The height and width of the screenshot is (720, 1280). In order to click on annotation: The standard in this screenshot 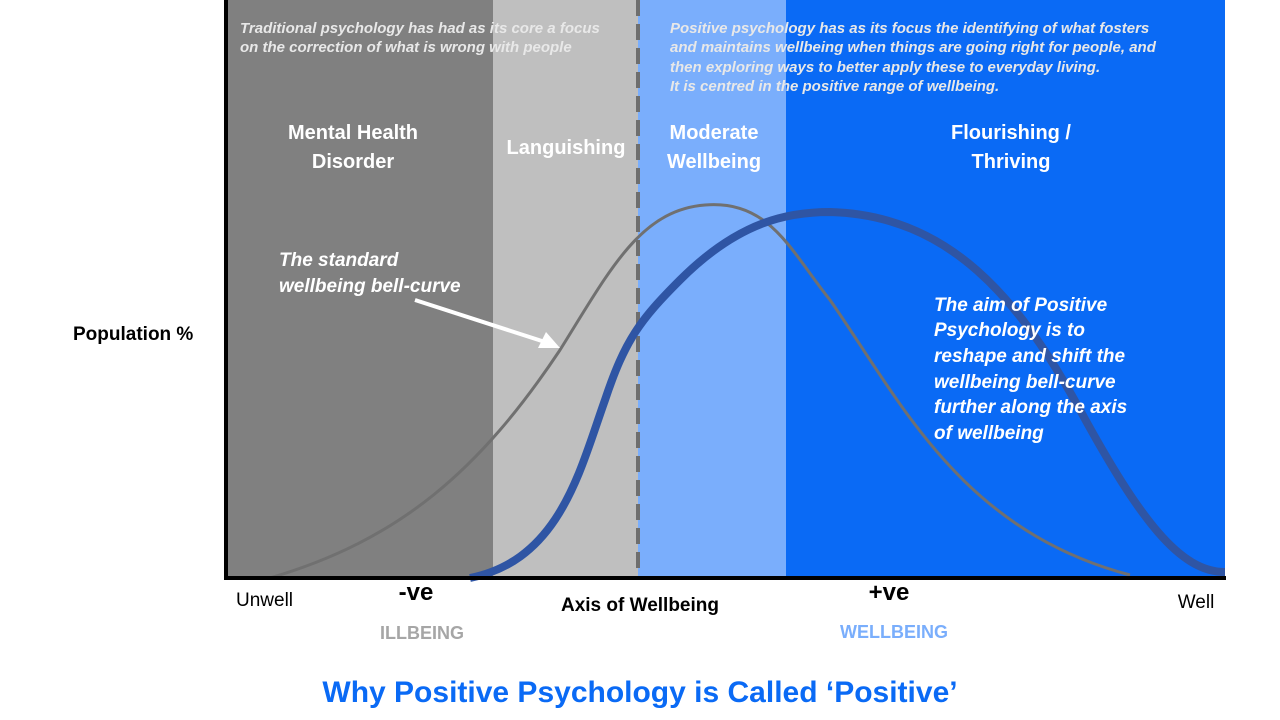, I will do `click(339, 260)`.